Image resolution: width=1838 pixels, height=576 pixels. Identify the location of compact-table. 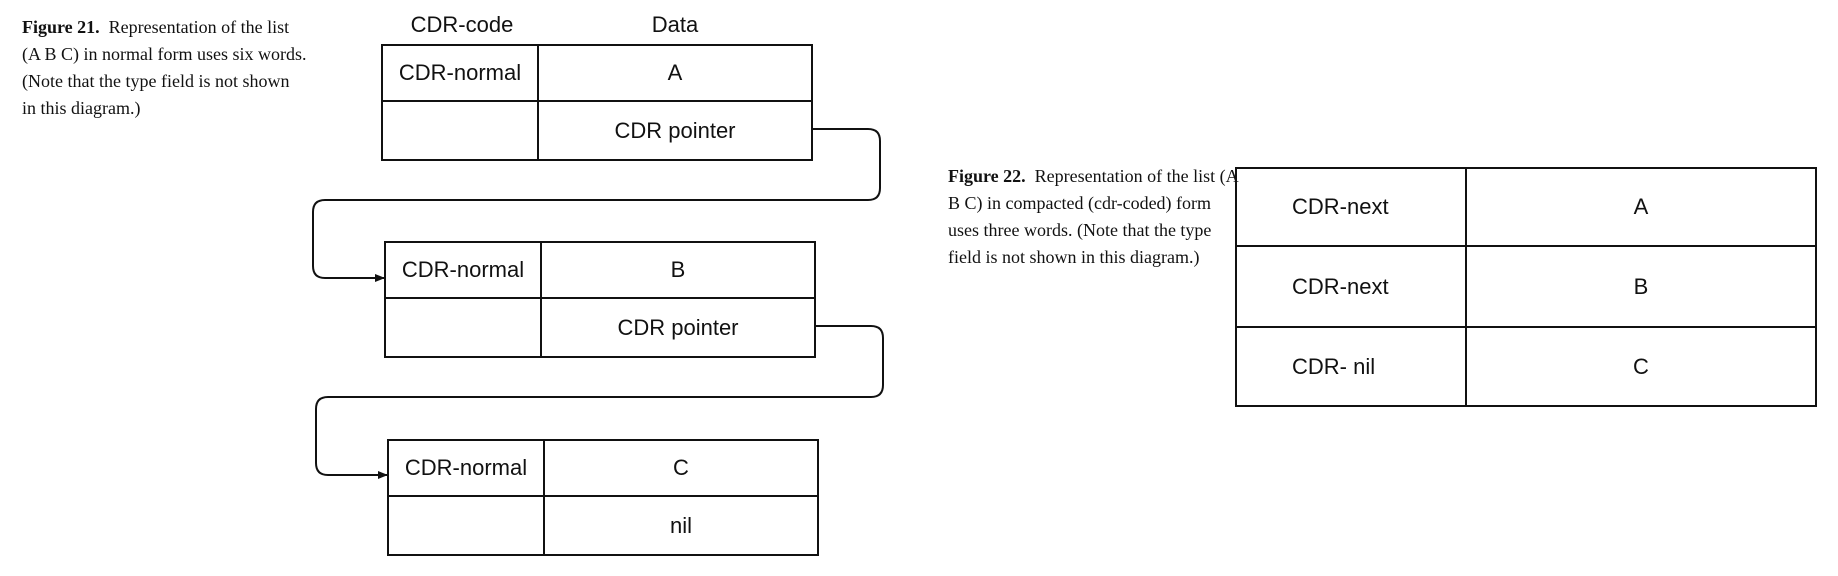
(1526, 287).